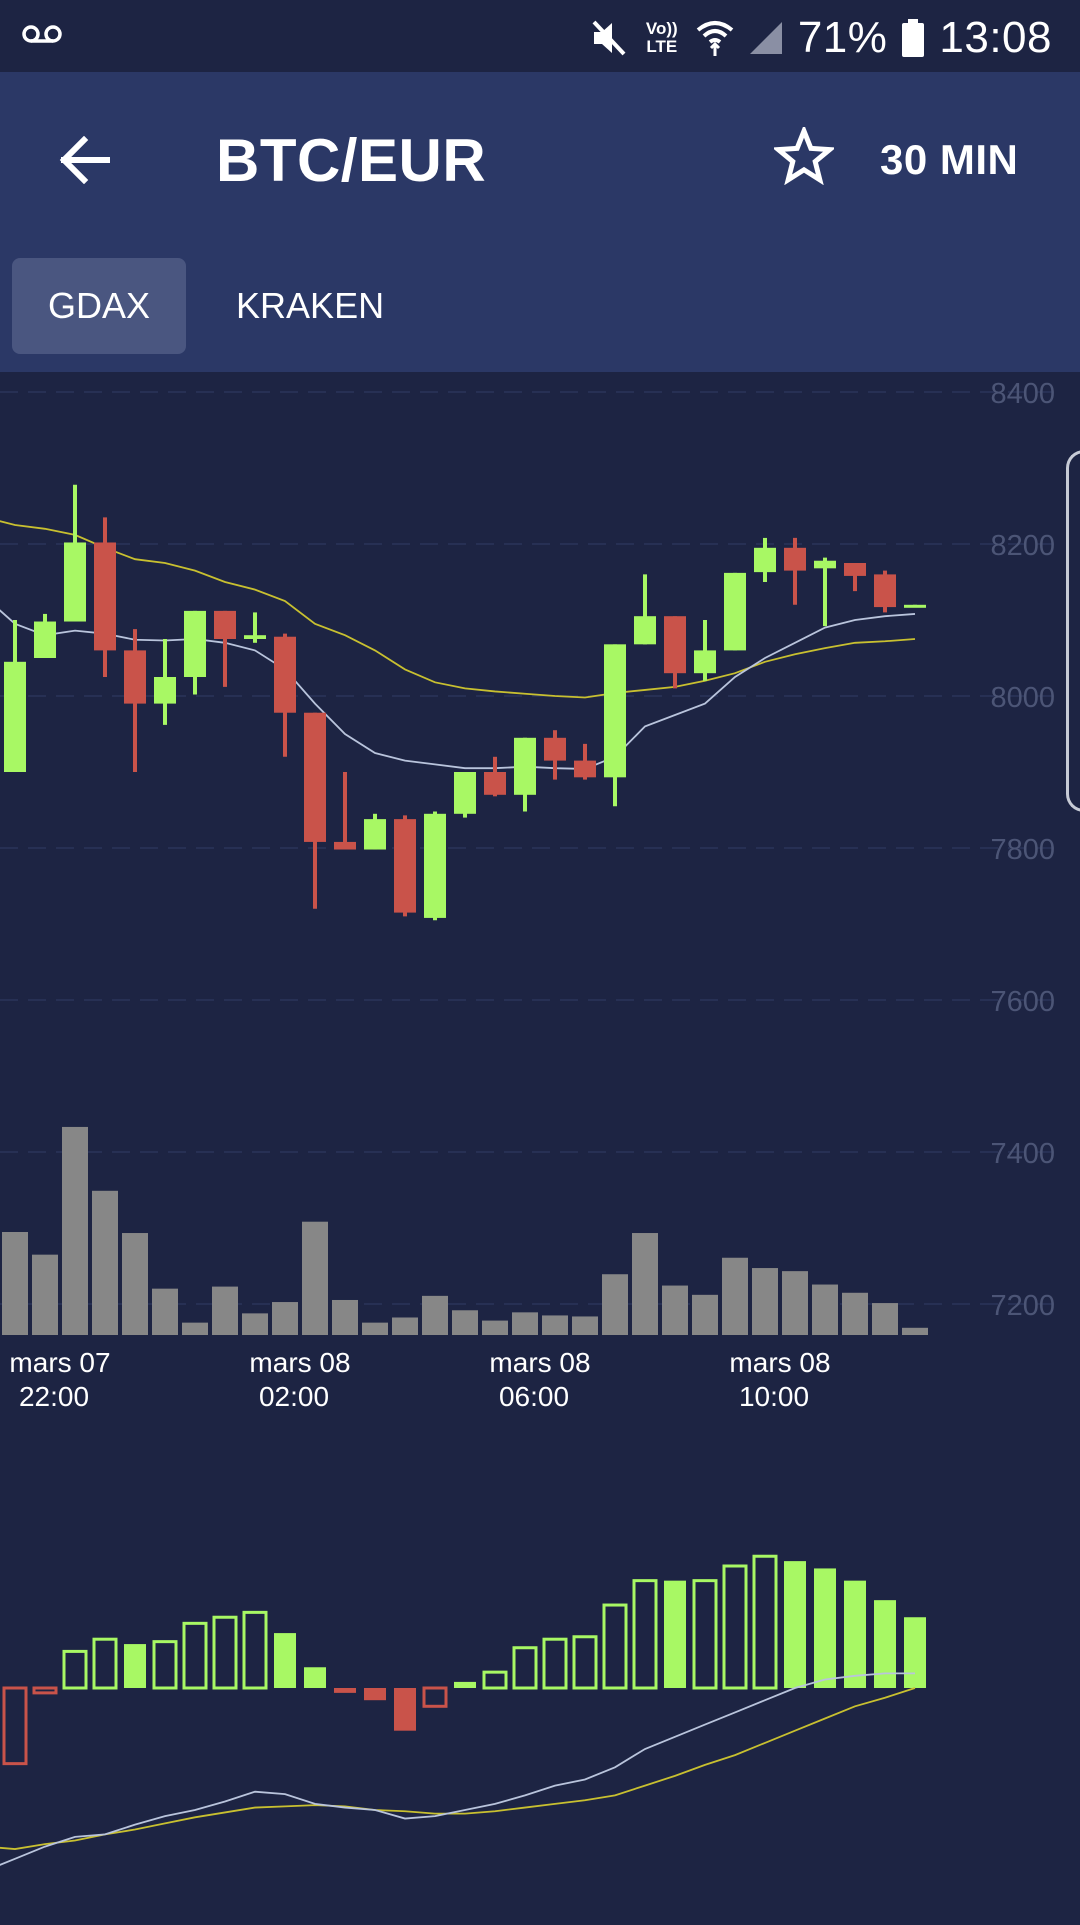  Describe the element at coordinates (949, 159) in the screenshot. I see `interval-selector: 30 MIN` at that location.